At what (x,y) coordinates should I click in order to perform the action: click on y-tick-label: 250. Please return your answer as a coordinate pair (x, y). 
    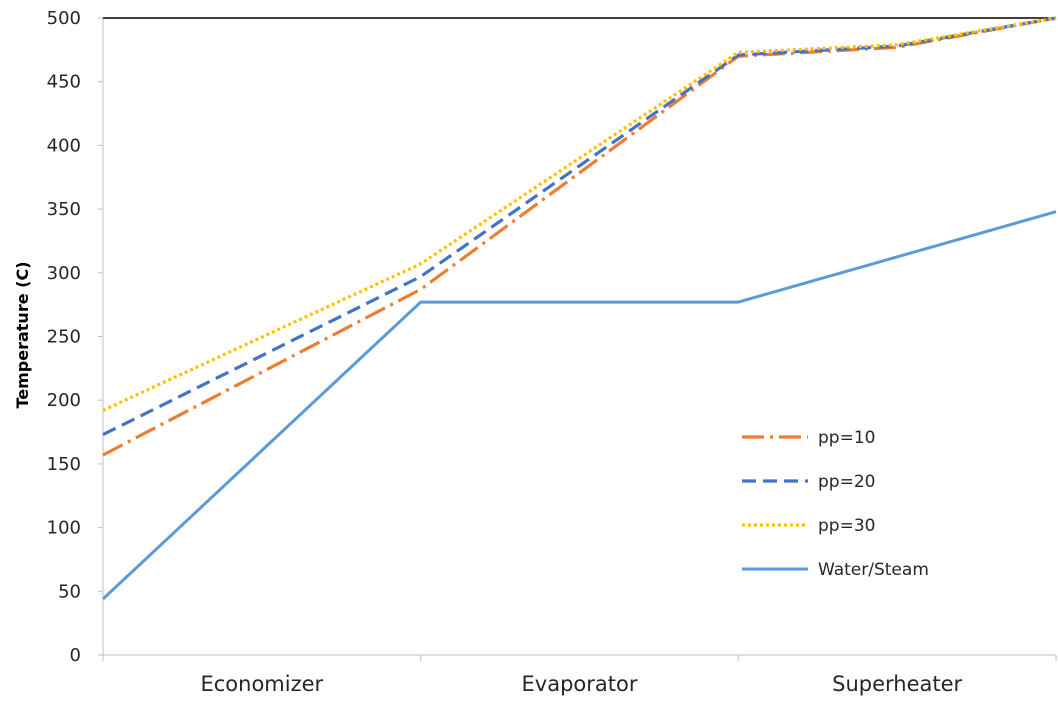
    Looking at the image, I should click on (64, 337).